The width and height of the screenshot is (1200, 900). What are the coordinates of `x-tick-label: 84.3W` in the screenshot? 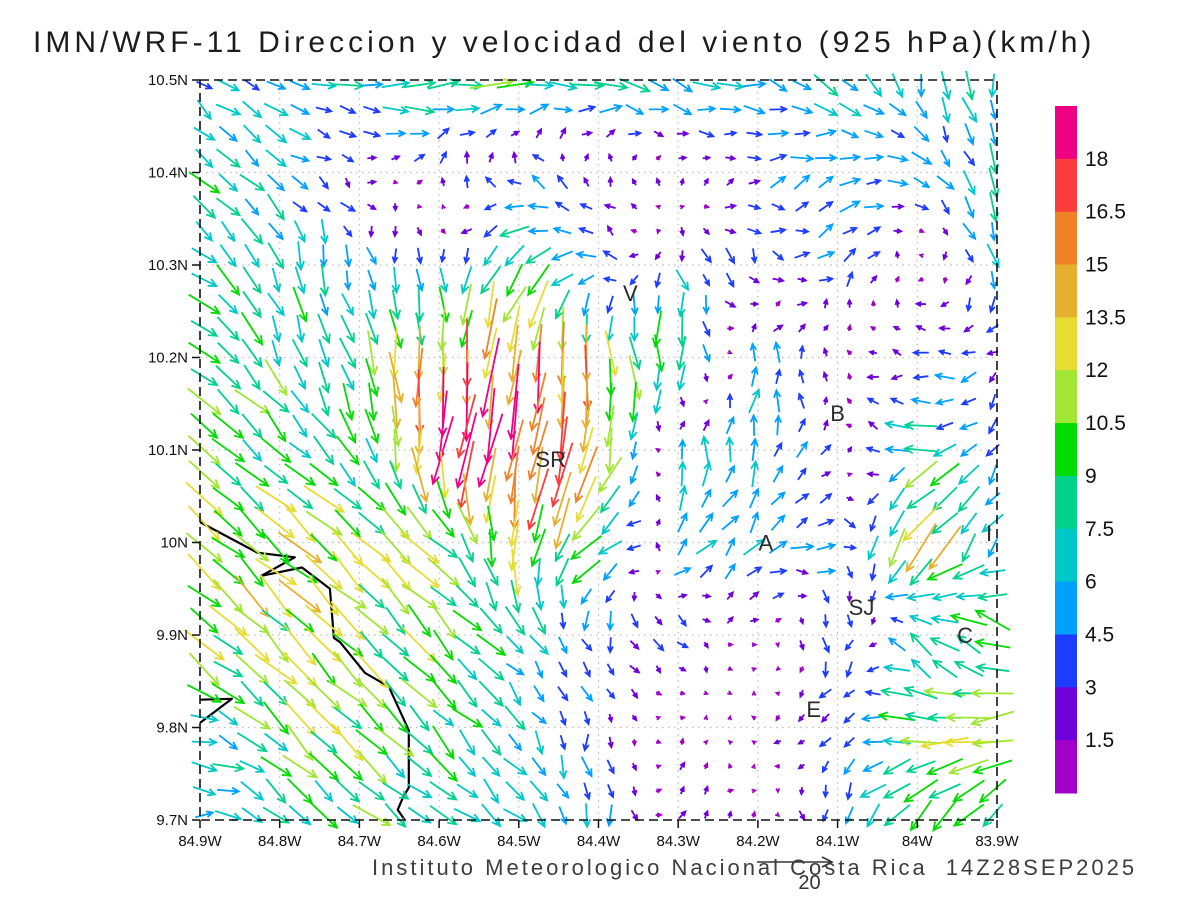 It's located at (679, 841).